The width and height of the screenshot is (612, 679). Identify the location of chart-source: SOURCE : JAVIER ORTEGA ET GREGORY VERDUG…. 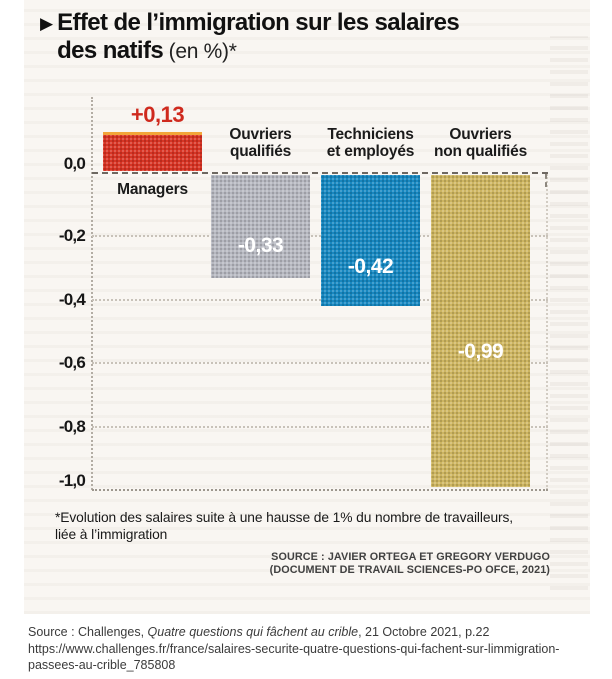
(321, 564).